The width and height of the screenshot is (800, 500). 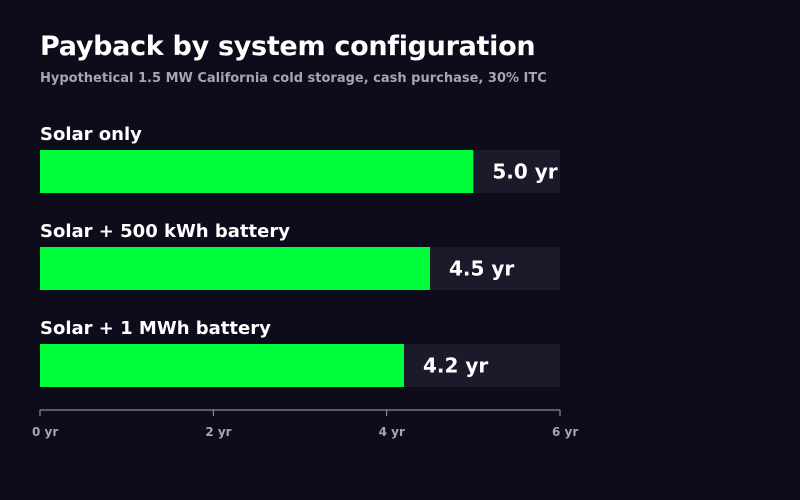 What do you see at coordinates (218, 432) in the screenshot?
I see `x-tick-label: 2 yr` at bounding box center [218, 432].